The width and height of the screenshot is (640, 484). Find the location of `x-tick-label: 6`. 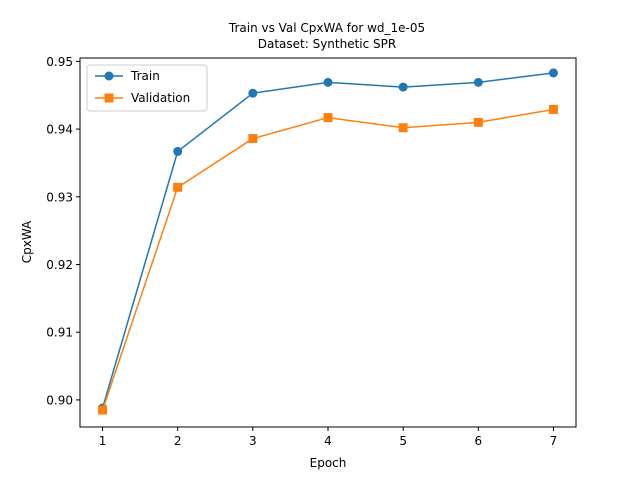

x-tick-label: 6 is located at coordinates (478, 441).